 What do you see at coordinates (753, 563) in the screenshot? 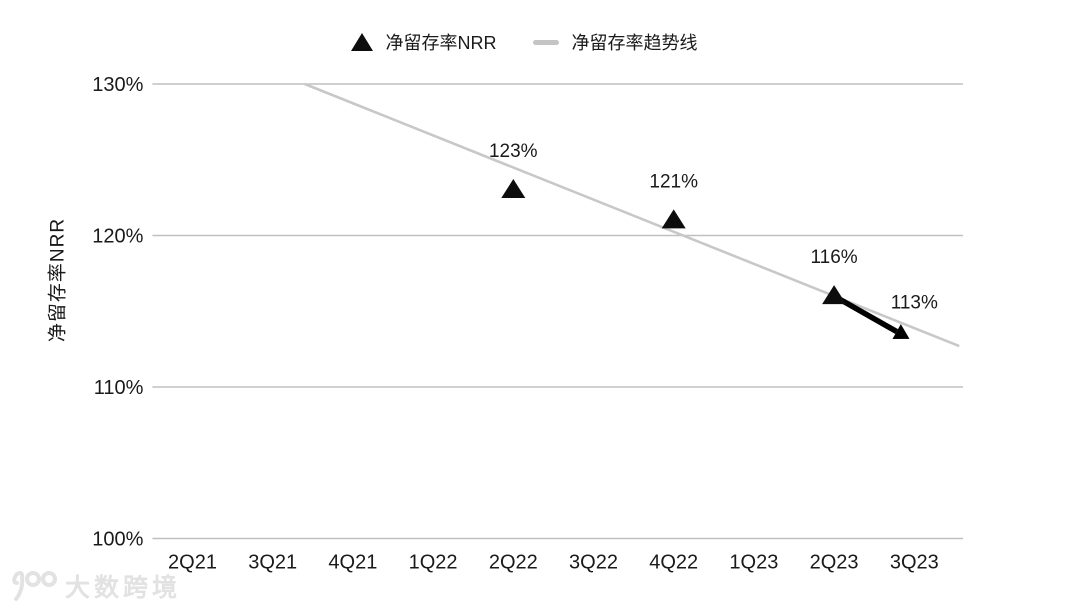
I see `x-tick-label: 1Q23` at bounding box center [753, 563].